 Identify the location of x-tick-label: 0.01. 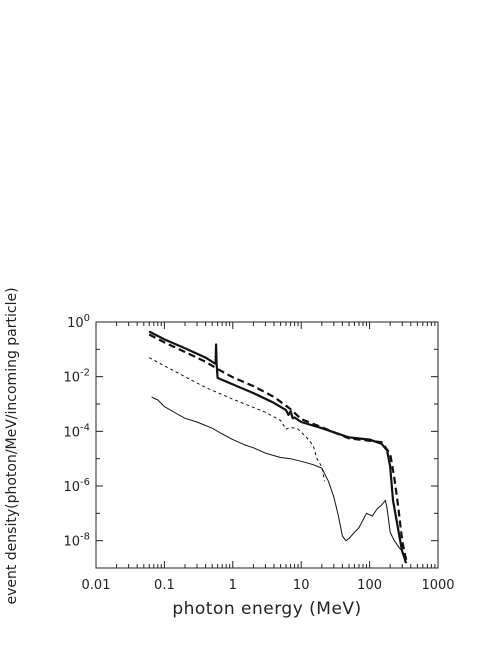
(96, 585).